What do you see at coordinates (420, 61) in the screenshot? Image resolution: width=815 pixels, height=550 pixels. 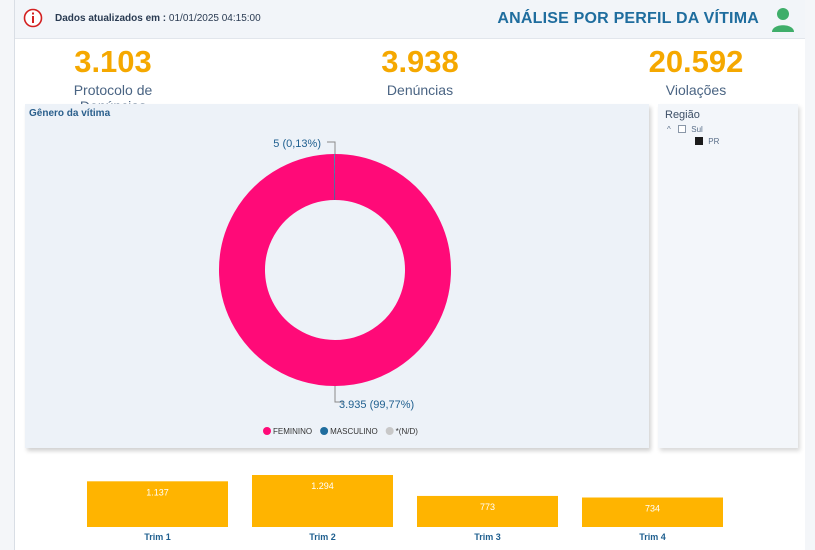 I see `kpi-value: 3.938` at bounding box center [420, 61].